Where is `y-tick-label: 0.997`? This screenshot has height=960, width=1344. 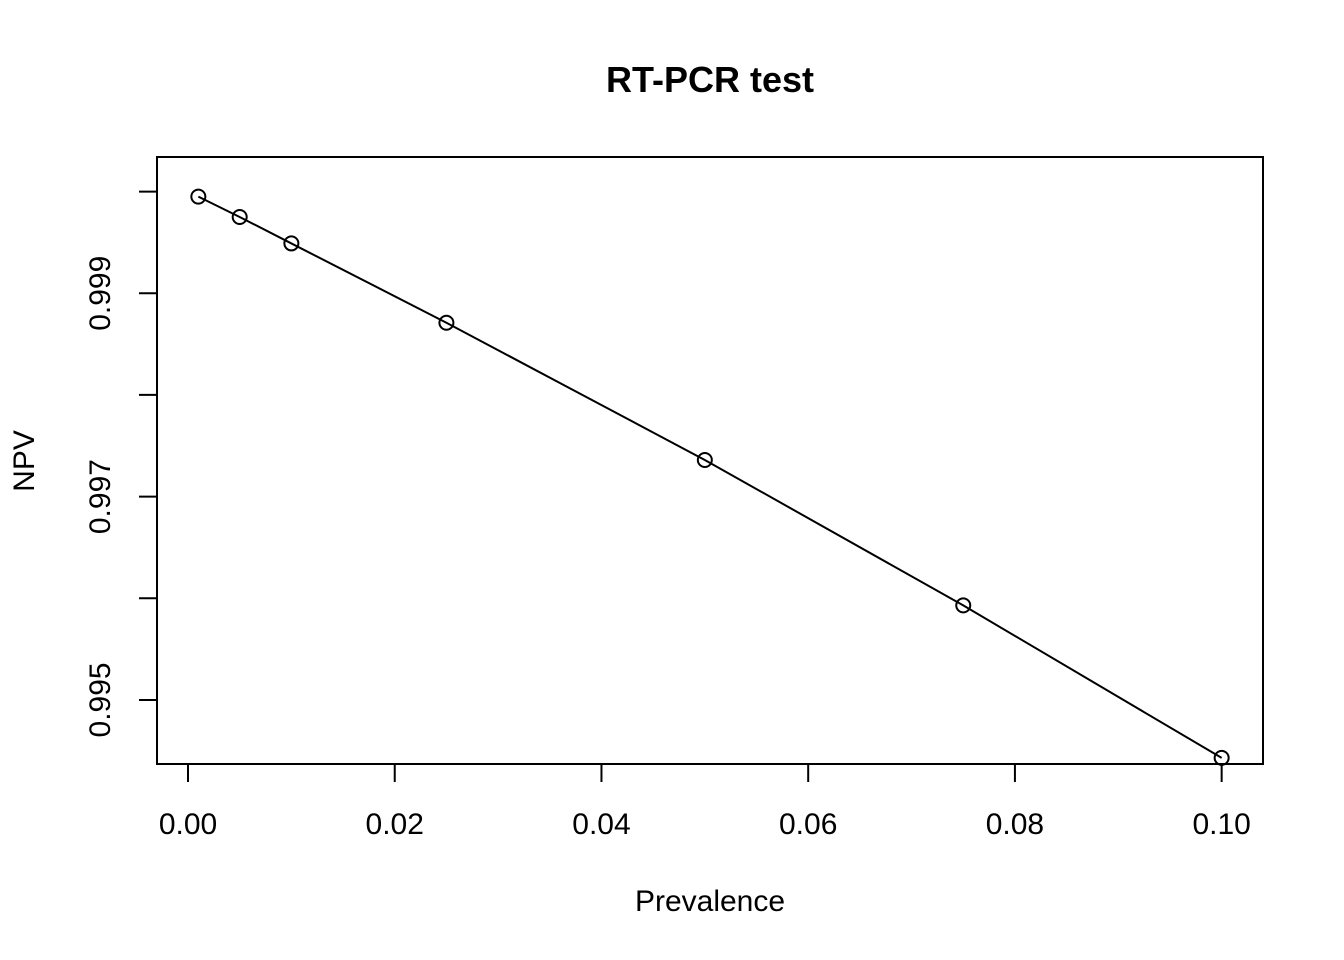
y-tick-label: 0.997 is located at coordinates (100, 496).